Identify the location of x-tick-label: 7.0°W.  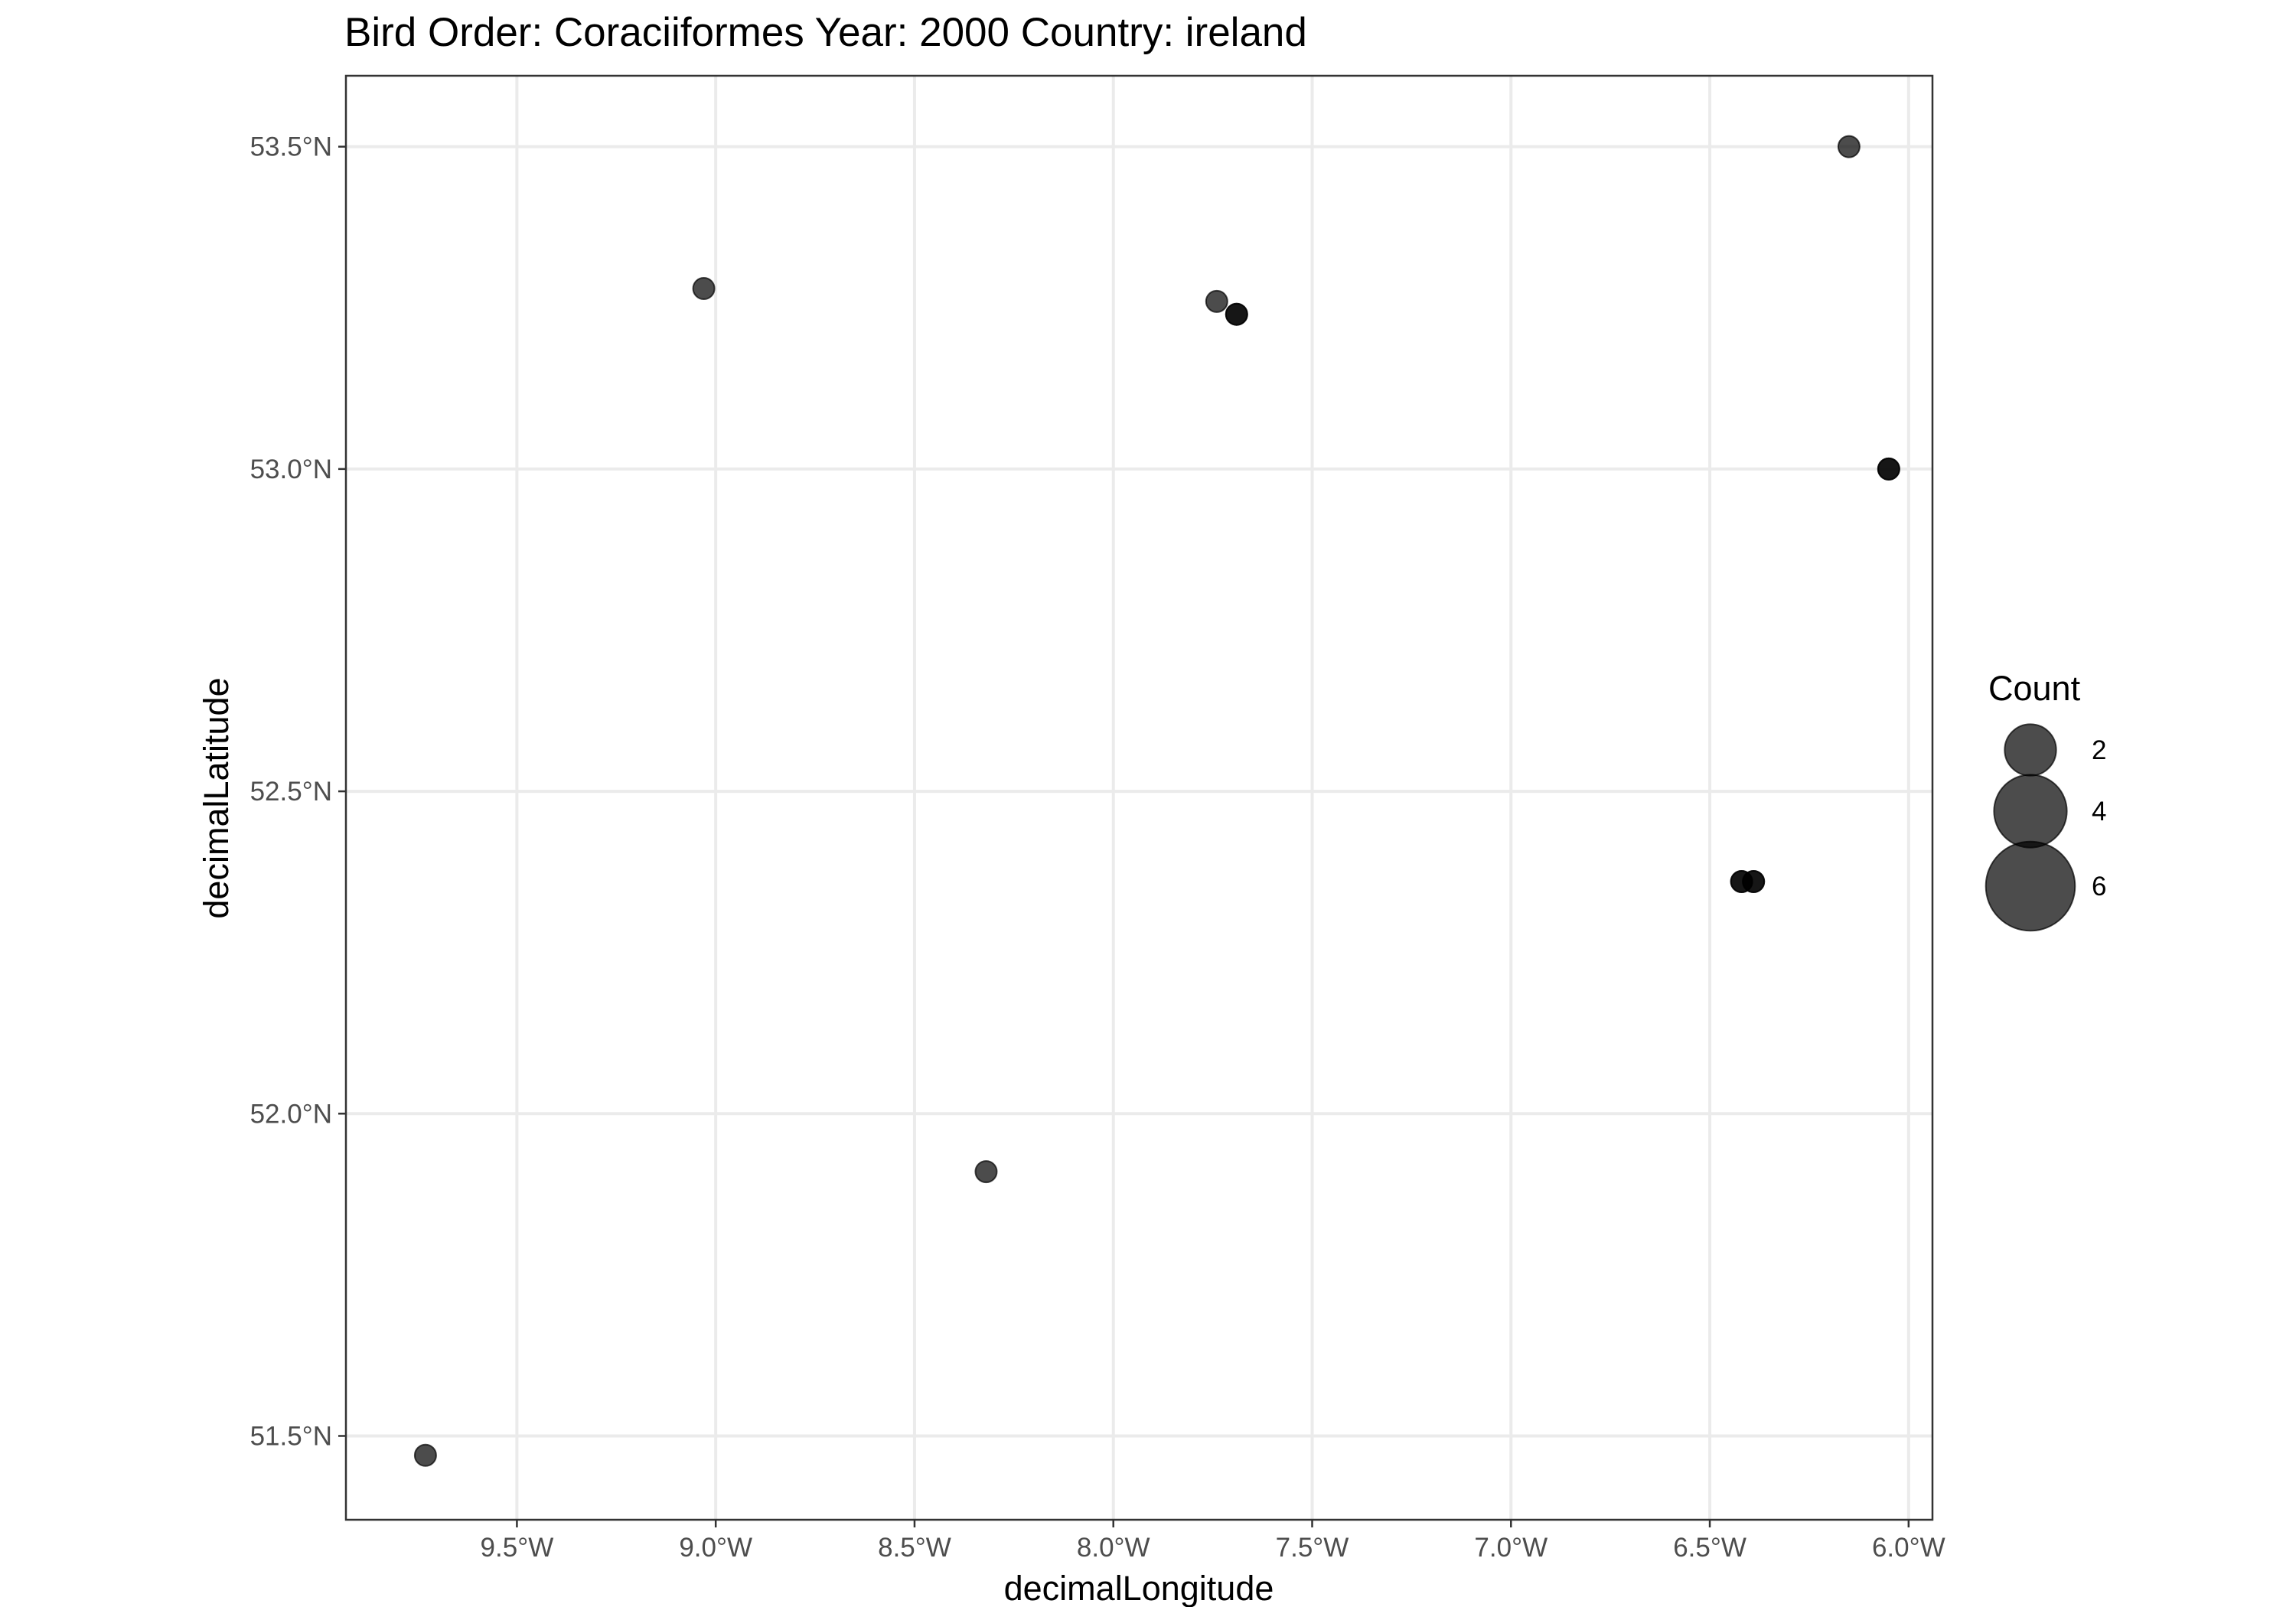
(1511, 1548).